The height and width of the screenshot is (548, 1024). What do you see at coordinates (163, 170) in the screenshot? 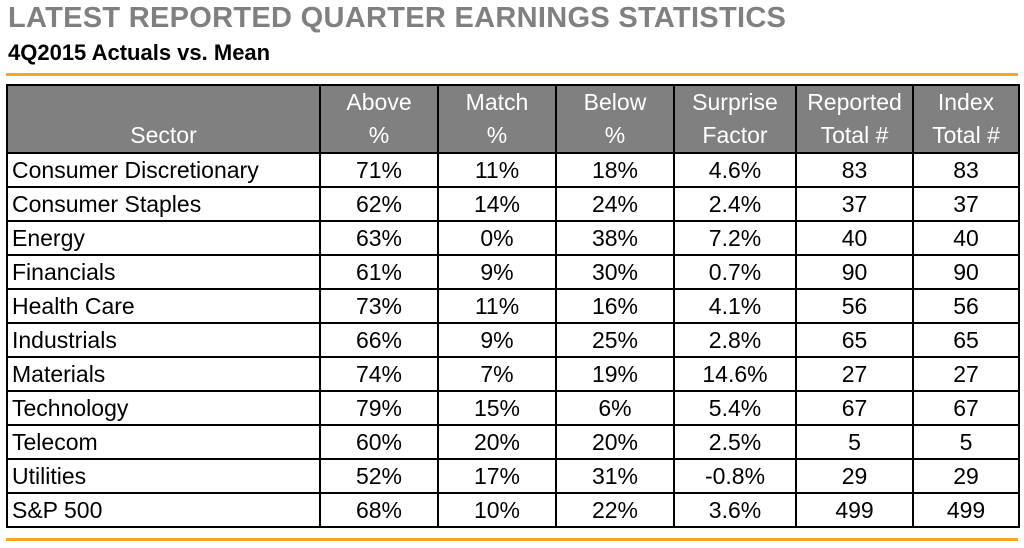
I see `cell-sector: Consumer Discretionary` at bounding box center [163, 170].